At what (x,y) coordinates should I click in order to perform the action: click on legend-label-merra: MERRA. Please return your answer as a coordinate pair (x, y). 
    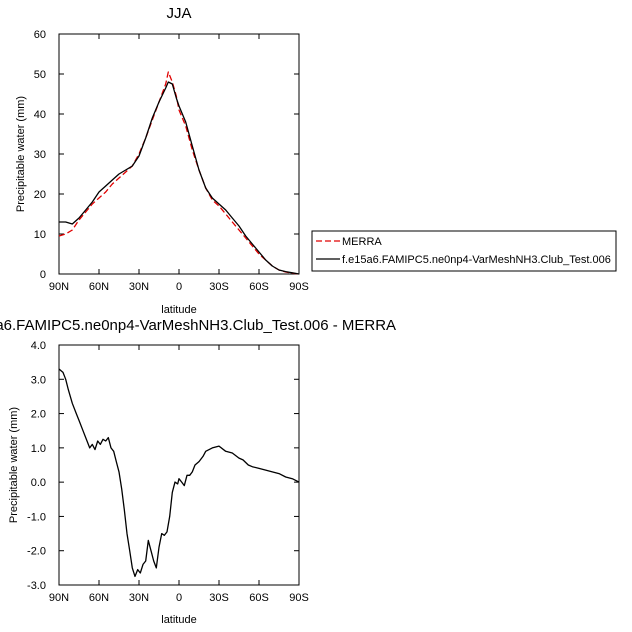
    Looking at the image, I should click on (362, 242).